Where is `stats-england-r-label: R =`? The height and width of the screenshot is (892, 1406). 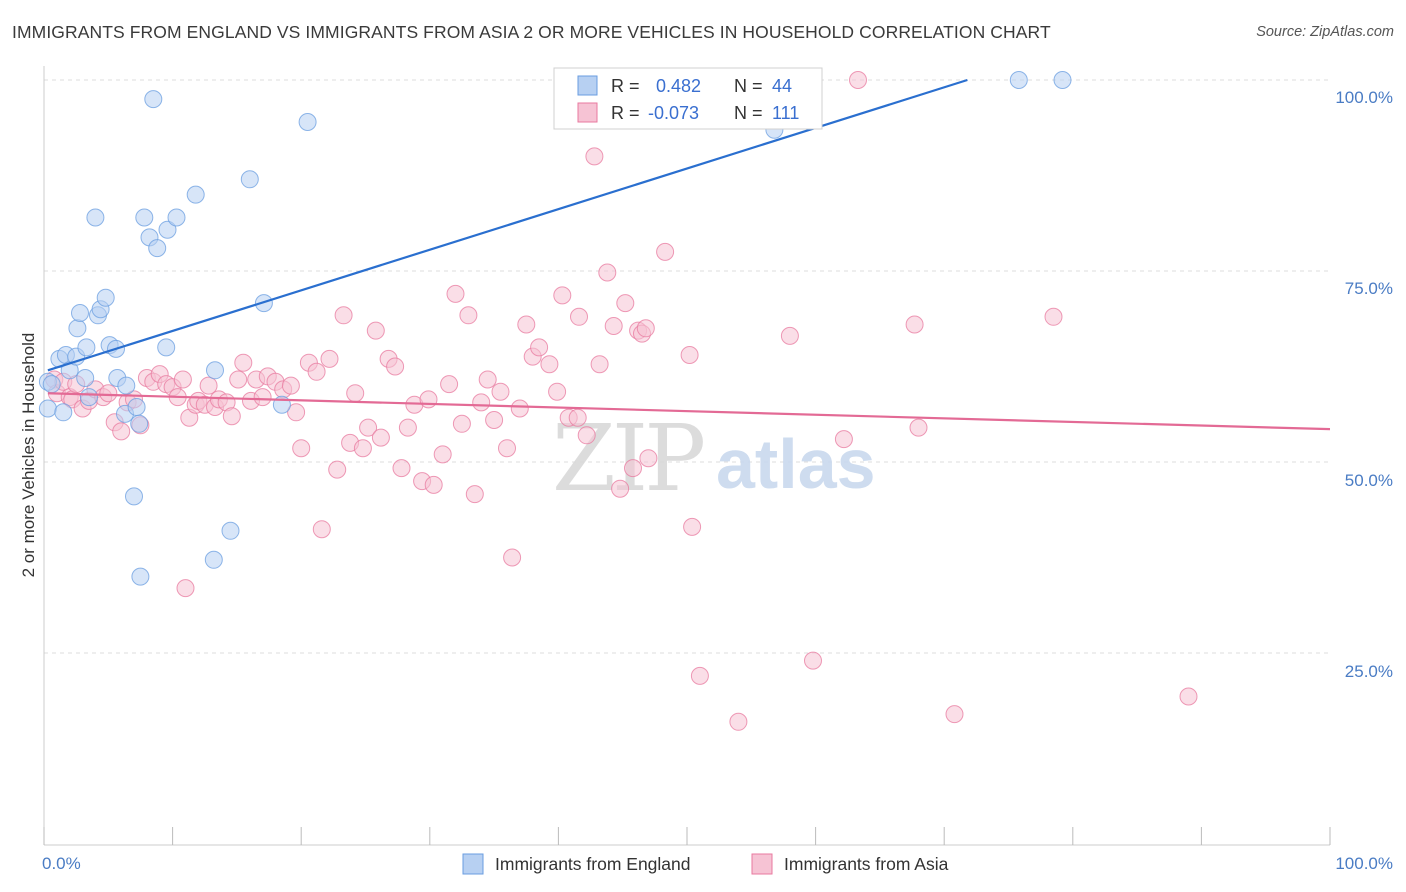
stats-england-r-label: R = is located at coordinates (625, 86).